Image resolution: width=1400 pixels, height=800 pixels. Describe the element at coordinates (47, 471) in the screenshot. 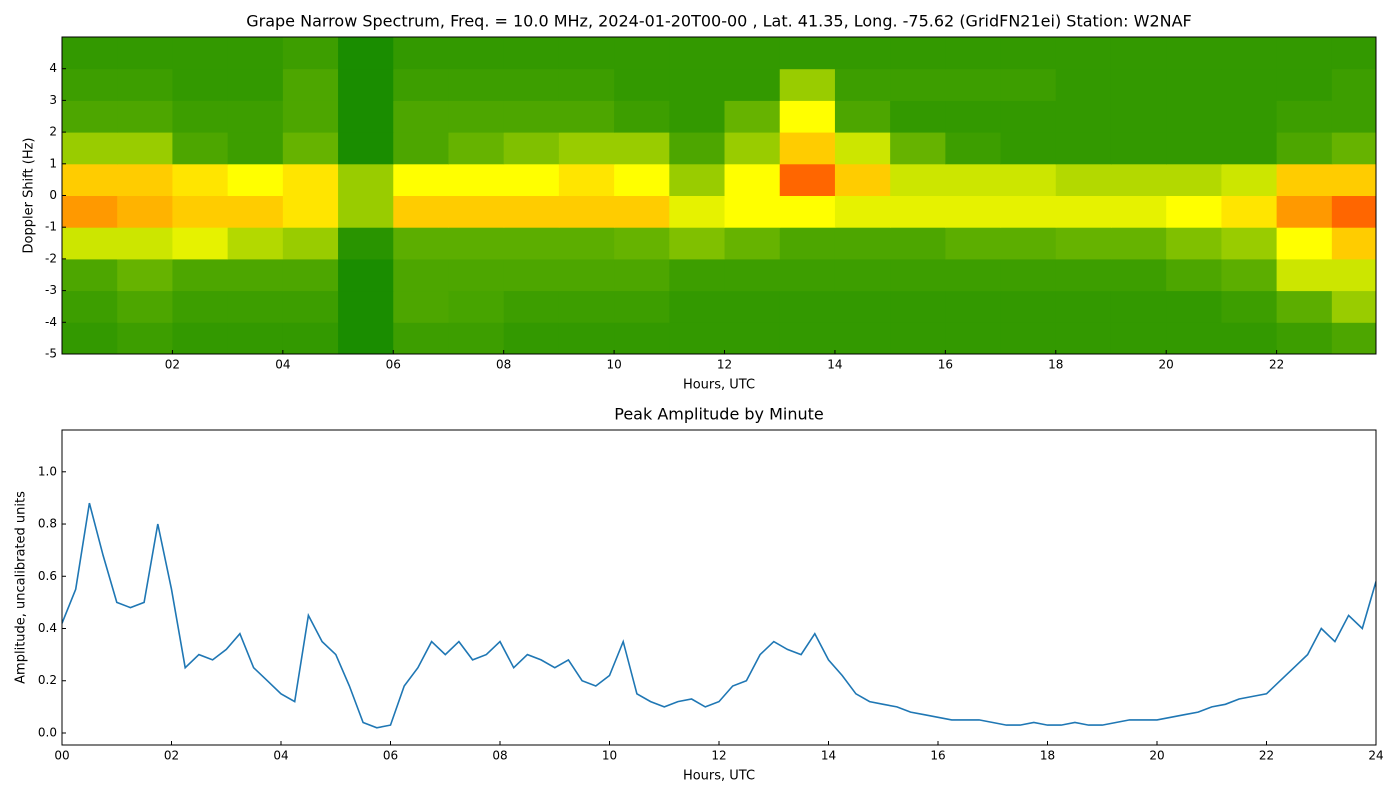

I see `y-tick-label: 1.0` at that location.